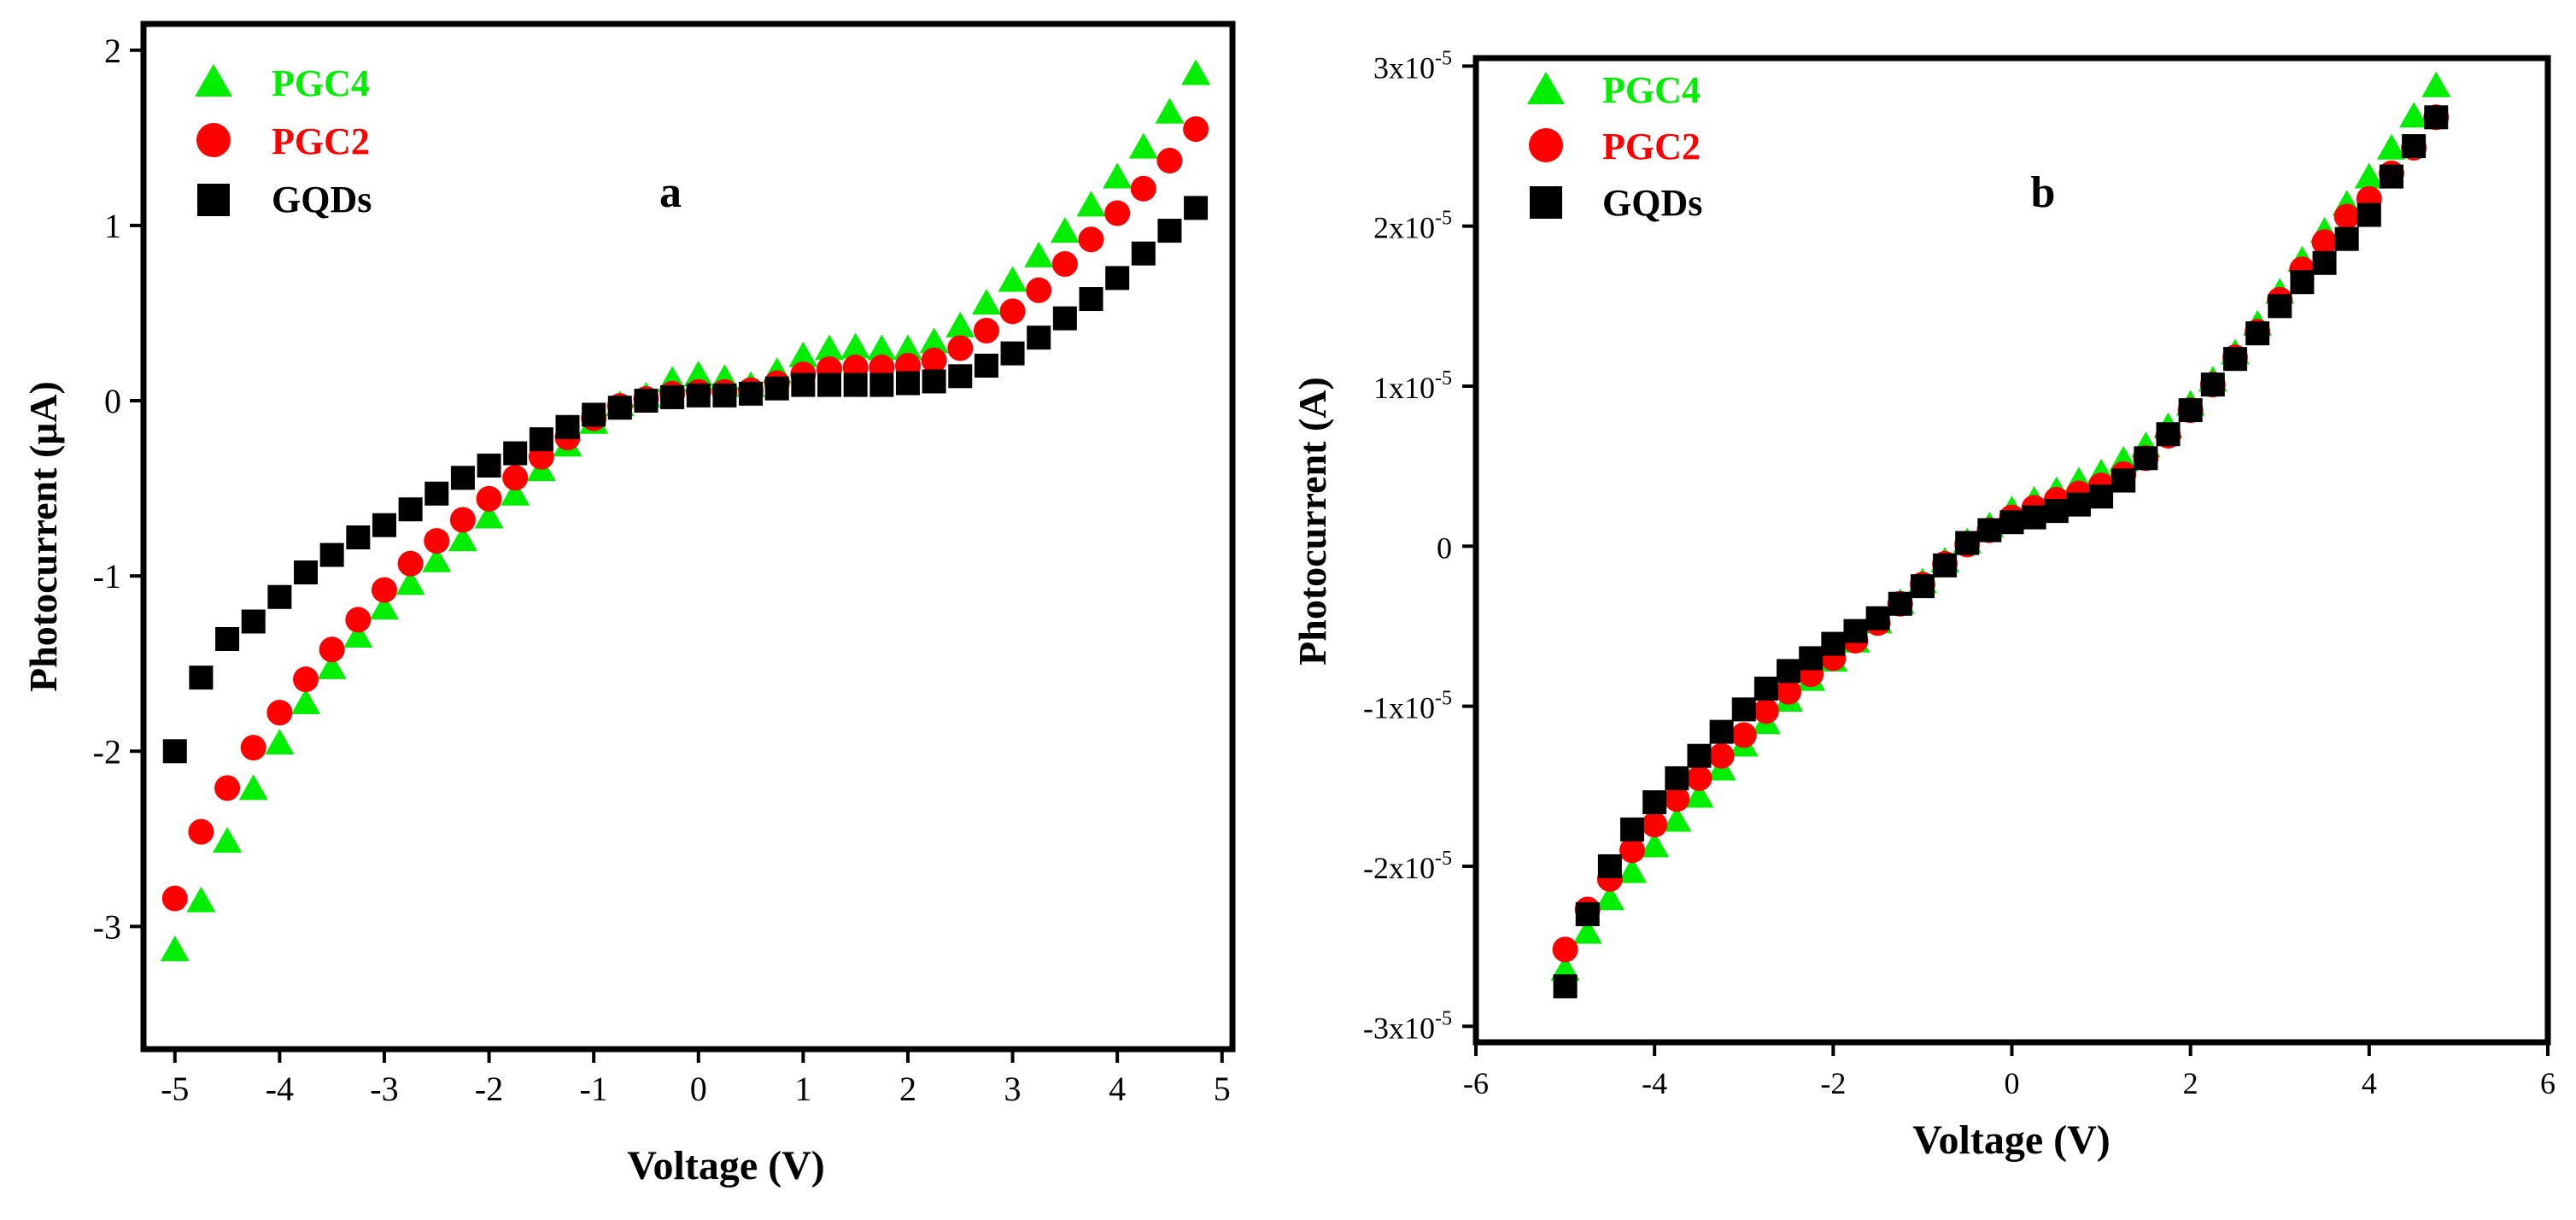 This screenshot has height=1220, width=2576. I want to click on panel-b-y-tick-label: 2x10⁻⁵, so click(1412, 226).